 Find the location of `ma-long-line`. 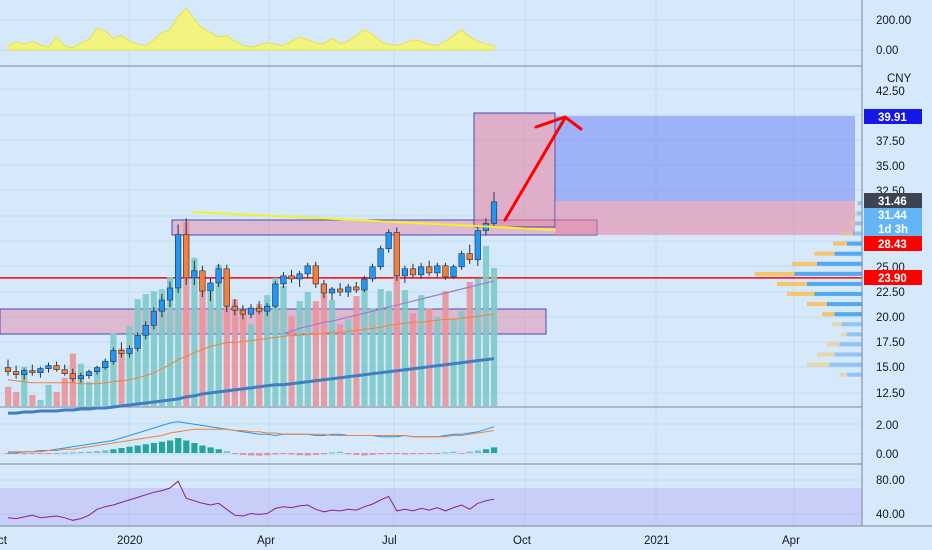

ma-long-line is located at coordinates (389, 307).